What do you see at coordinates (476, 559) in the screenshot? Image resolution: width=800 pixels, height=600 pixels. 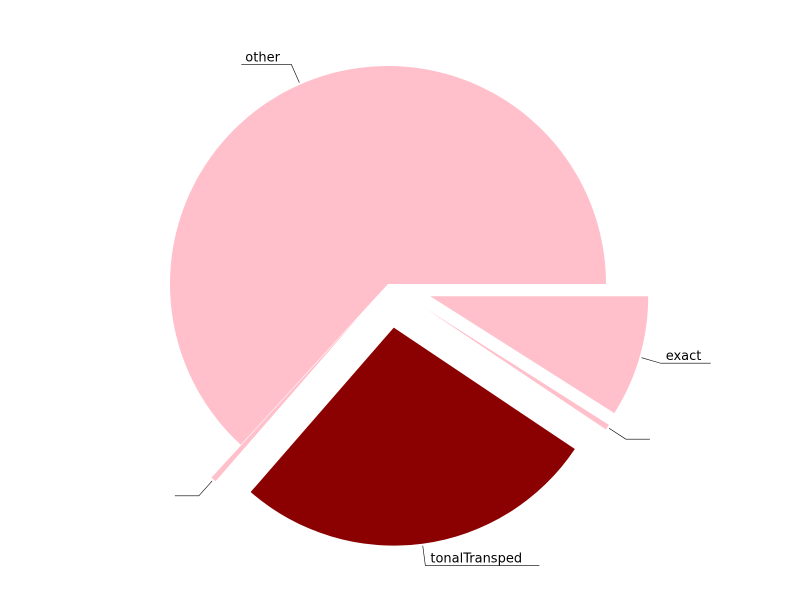 I see `slice-label-tonalTransped: tonalTransped` at bounding box center [476, 559].